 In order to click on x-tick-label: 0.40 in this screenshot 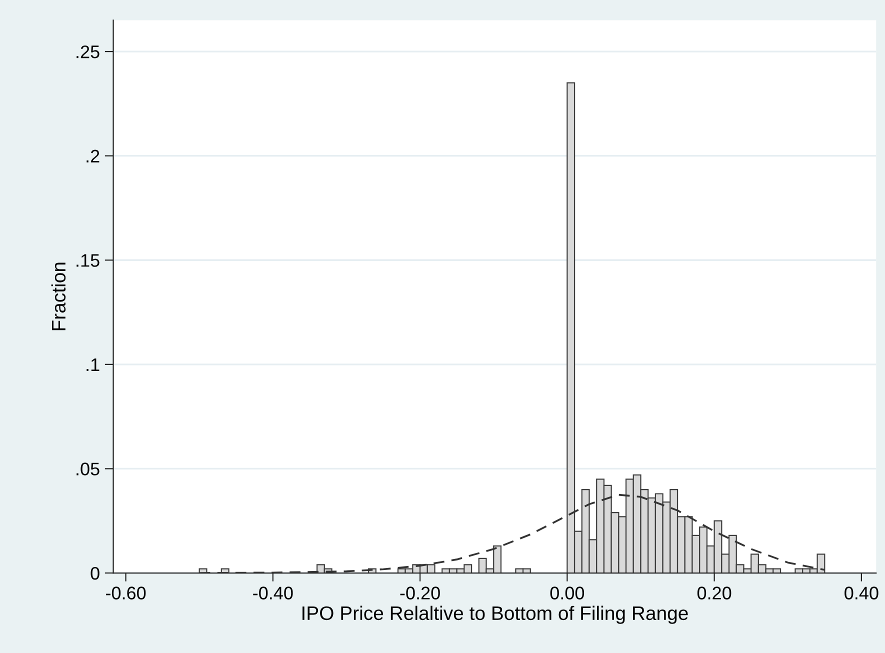, I will do `click(861, 593)`.